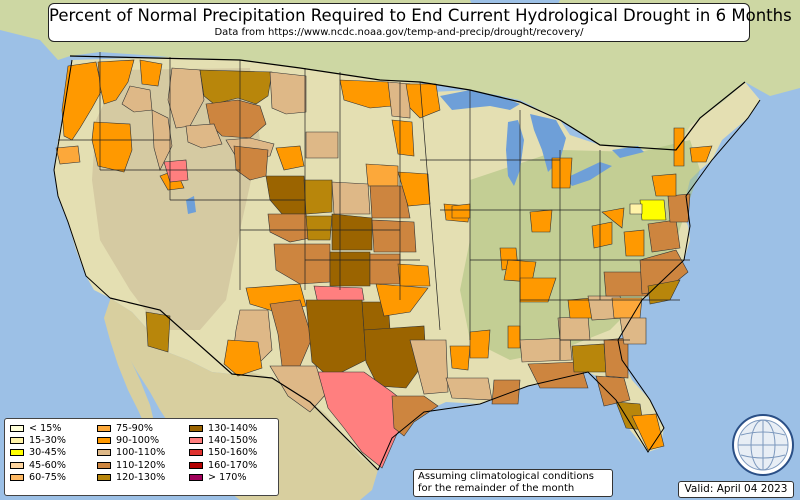 Image resolution: width=800 pixels, height=500 pixels. What do you see at coordinates (47, 478) in the screenshot?
I see `legend-label: 60-75%` at bounding box center [47, 478].